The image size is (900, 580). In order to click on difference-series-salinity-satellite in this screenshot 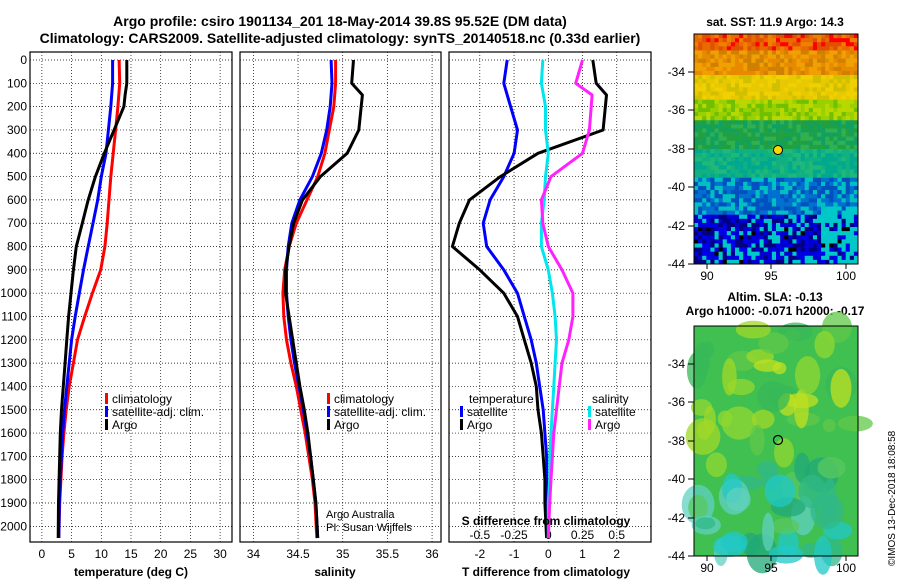, I will do `click(548, 298)`.